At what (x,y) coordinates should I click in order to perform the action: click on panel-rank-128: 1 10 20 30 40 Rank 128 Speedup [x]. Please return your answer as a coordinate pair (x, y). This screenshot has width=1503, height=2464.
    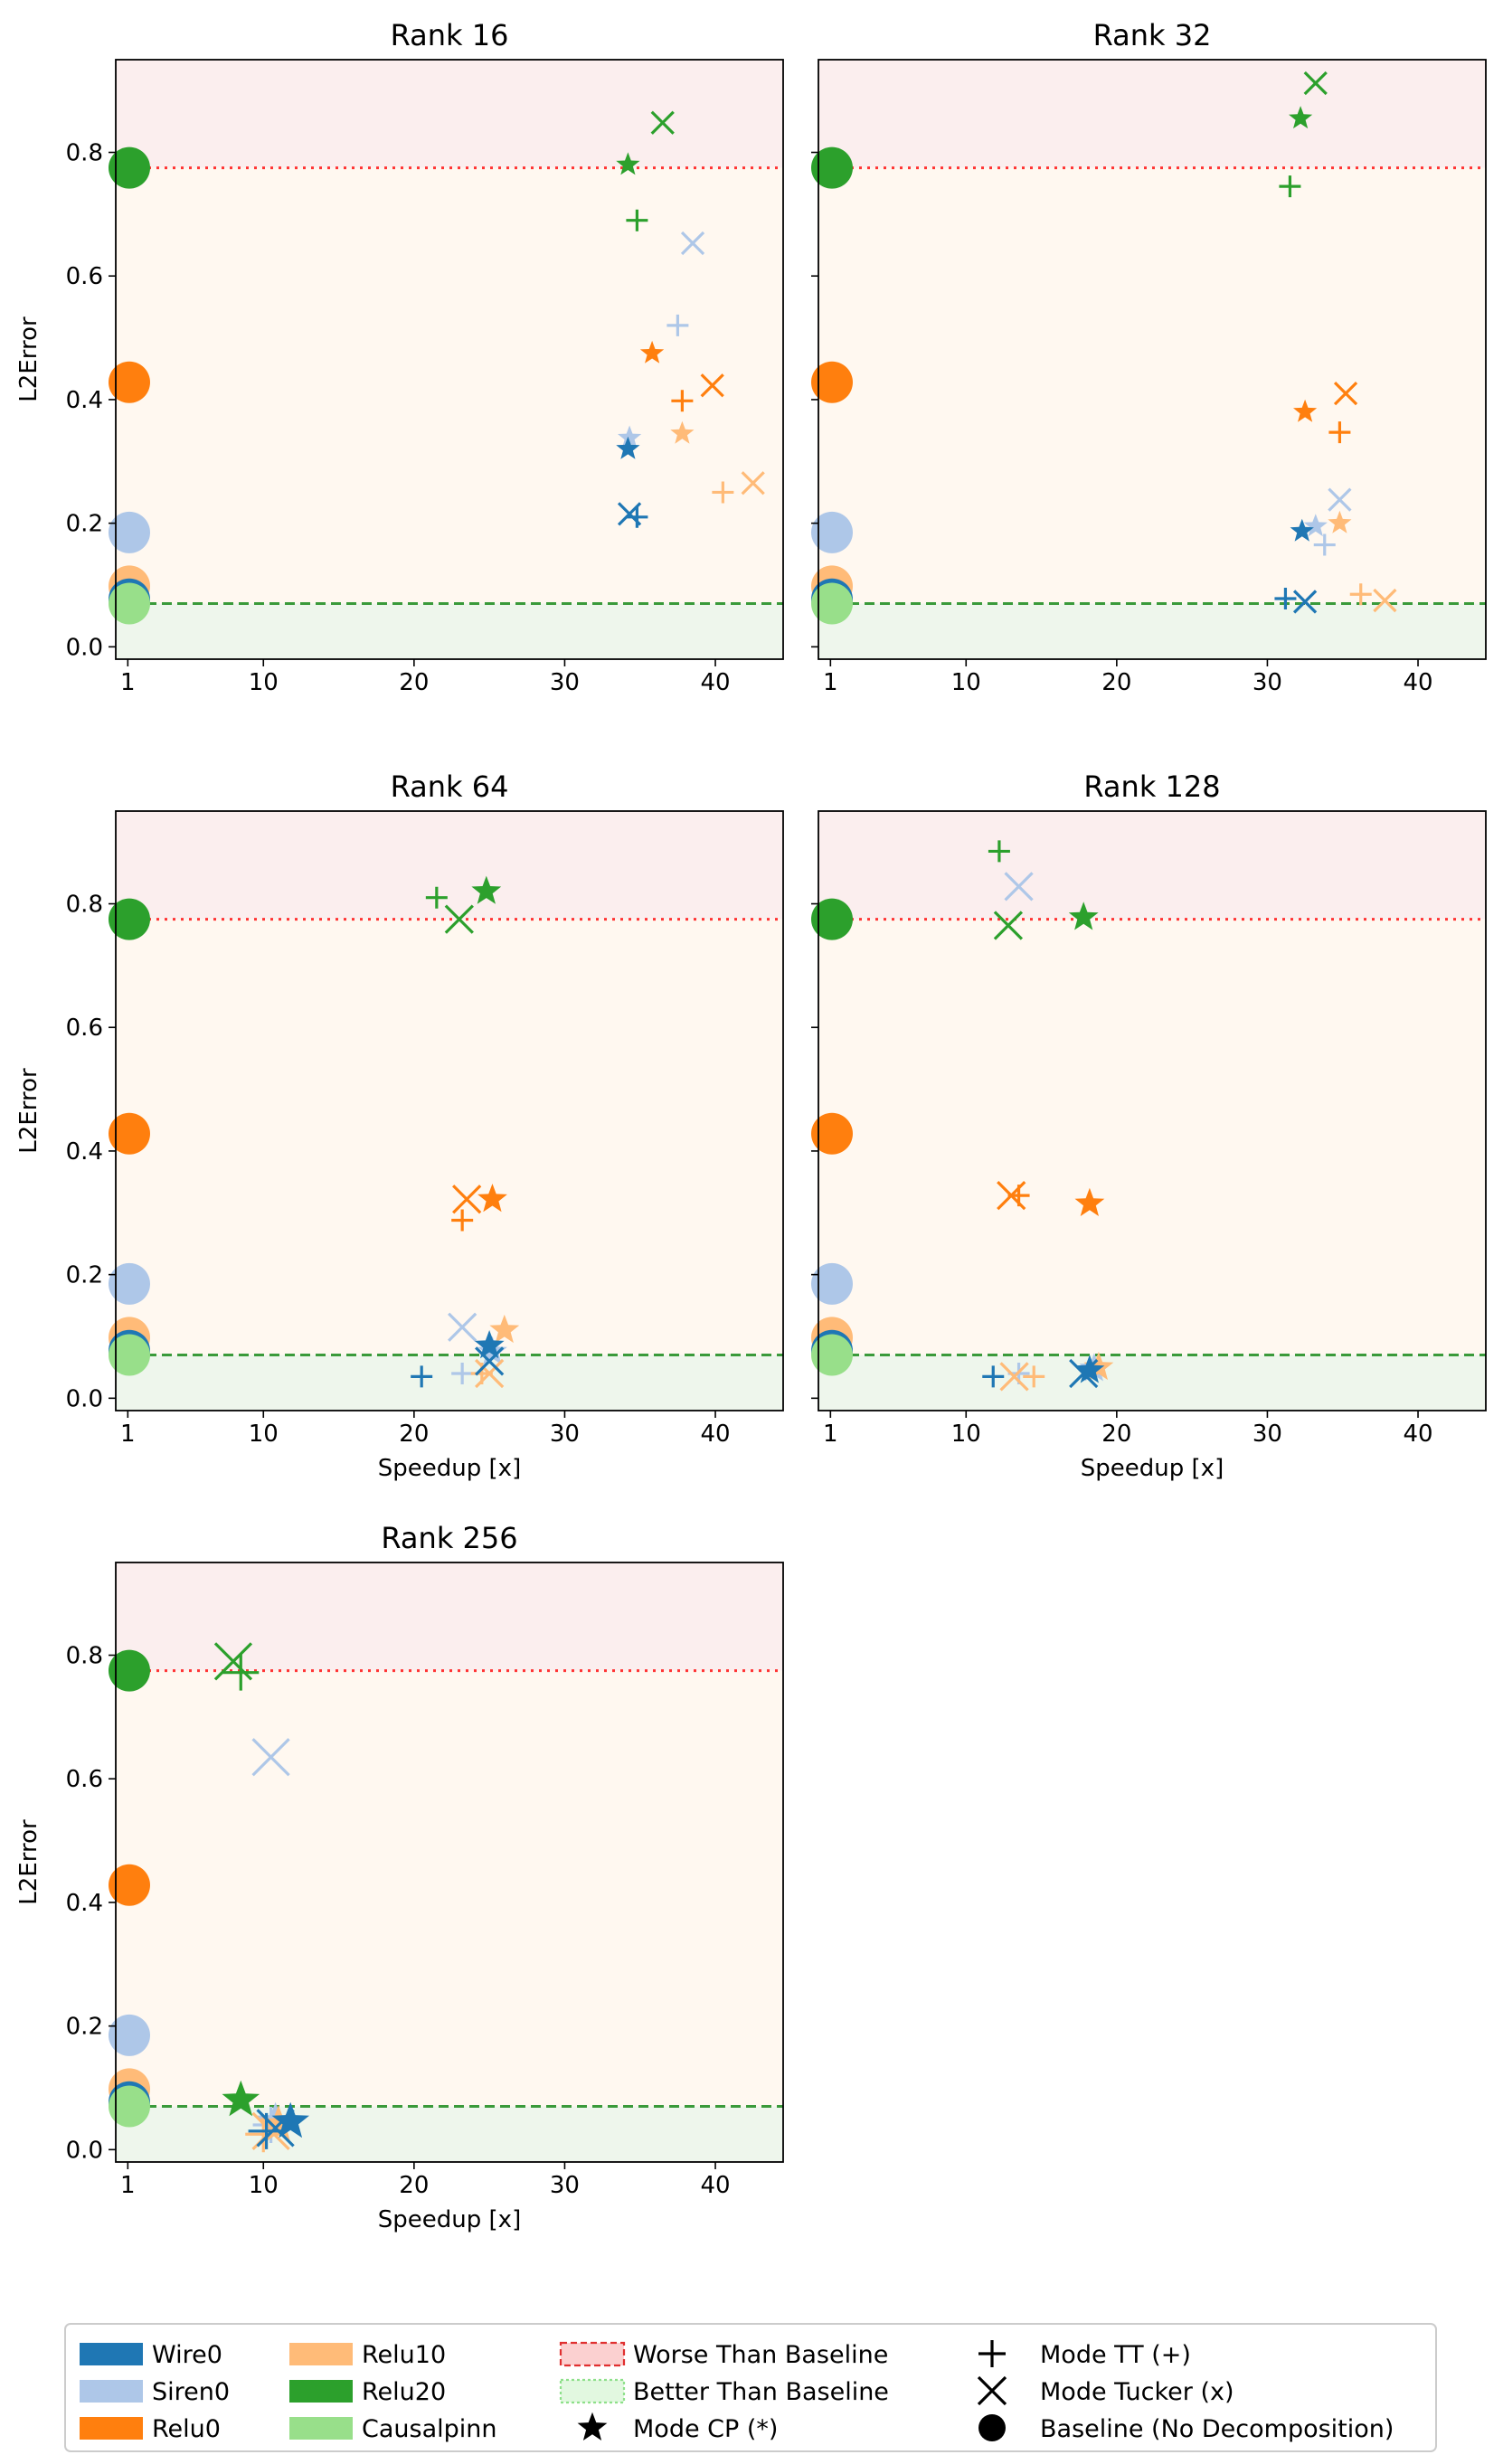
    Looking at the image, I should click on (1148, 1125).